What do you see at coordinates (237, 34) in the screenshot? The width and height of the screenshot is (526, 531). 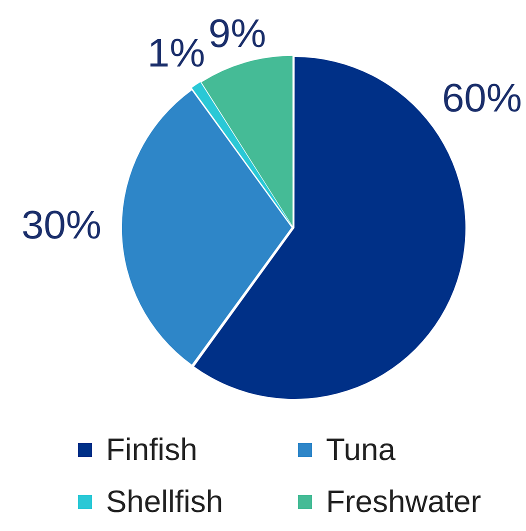 I see `data-label: 9%` at bounding box center [237, 34].